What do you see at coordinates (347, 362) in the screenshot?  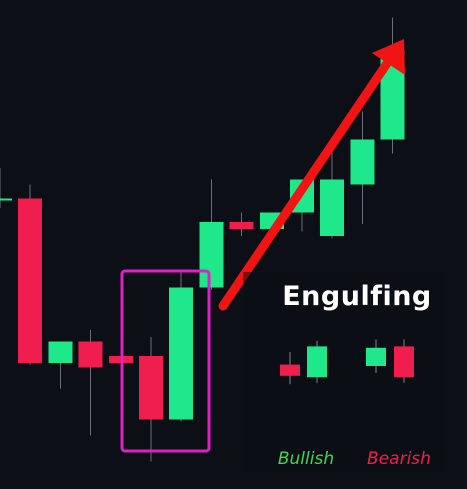 I see `legend-candles` at bounding box center [347, 362].